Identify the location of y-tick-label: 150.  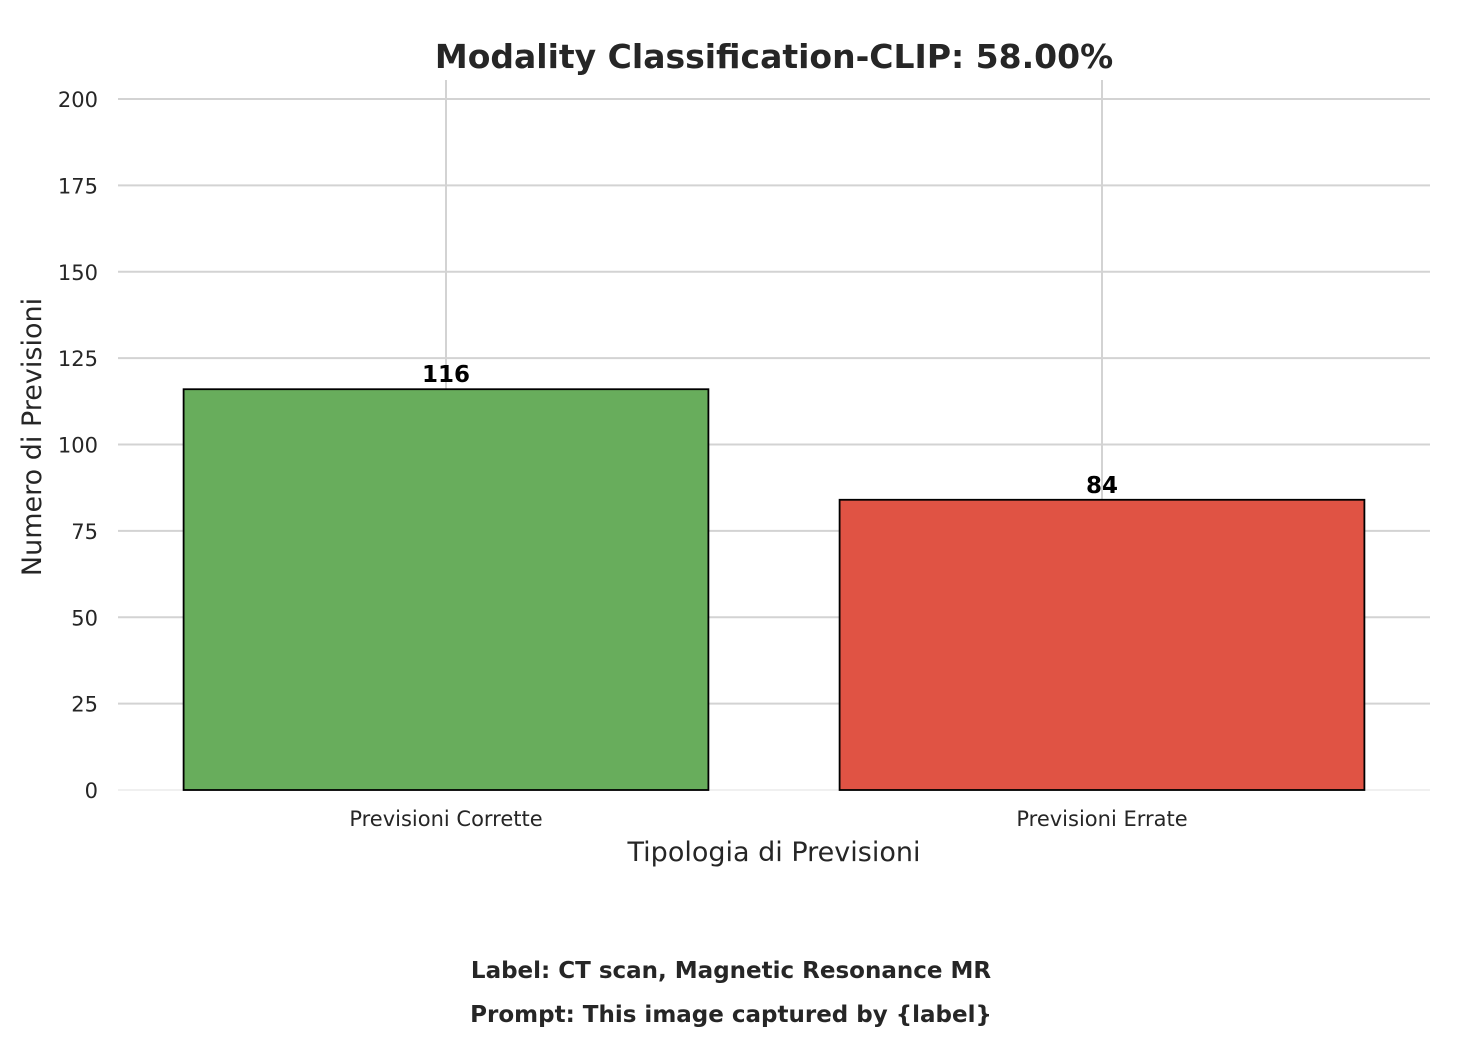
(78, 273).